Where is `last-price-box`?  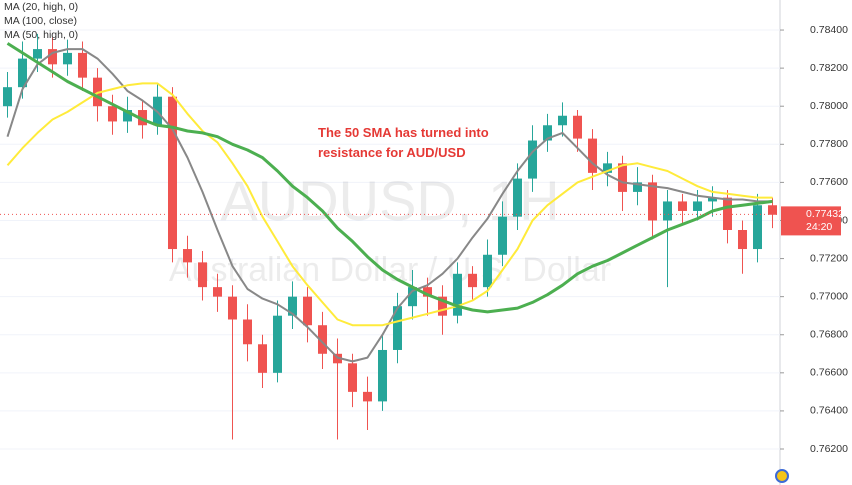 last-price-box is located at coordinates (811, 221).